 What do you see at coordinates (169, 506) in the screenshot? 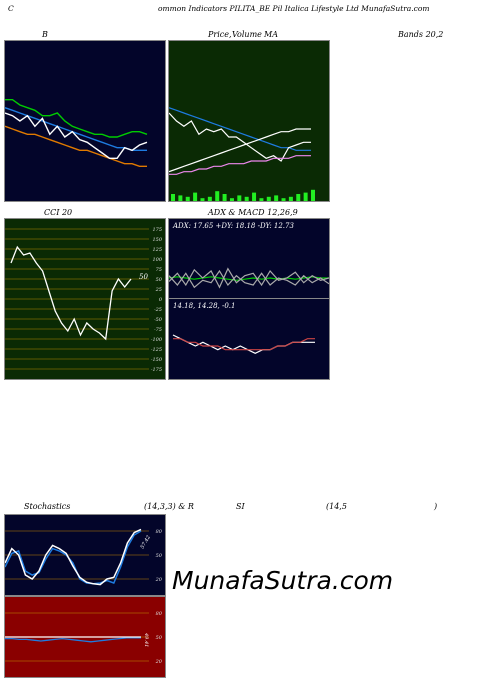
I see `label-stoch-params: (14,3,3) & R` at bounding box center [169, 506].